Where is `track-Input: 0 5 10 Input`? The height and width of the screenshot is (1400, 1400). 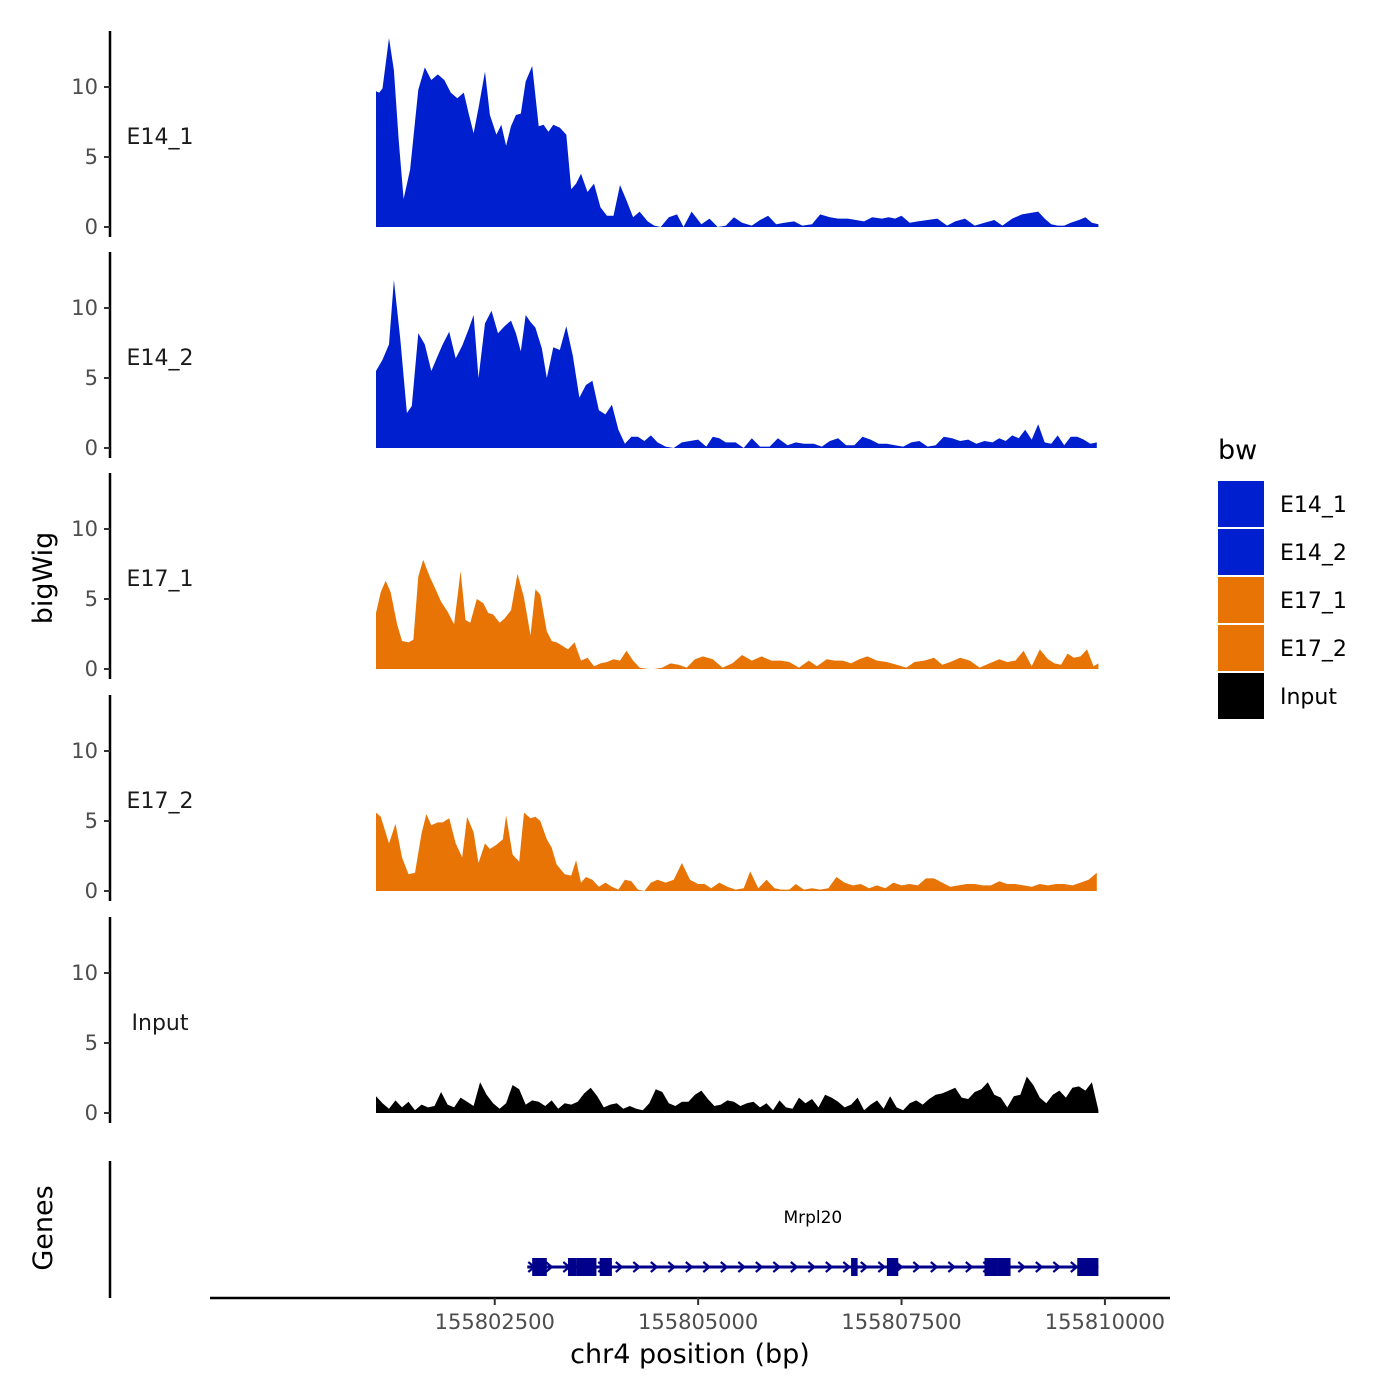 track-Input: 0 5 10 Input is located at coordinates (585, 1021).